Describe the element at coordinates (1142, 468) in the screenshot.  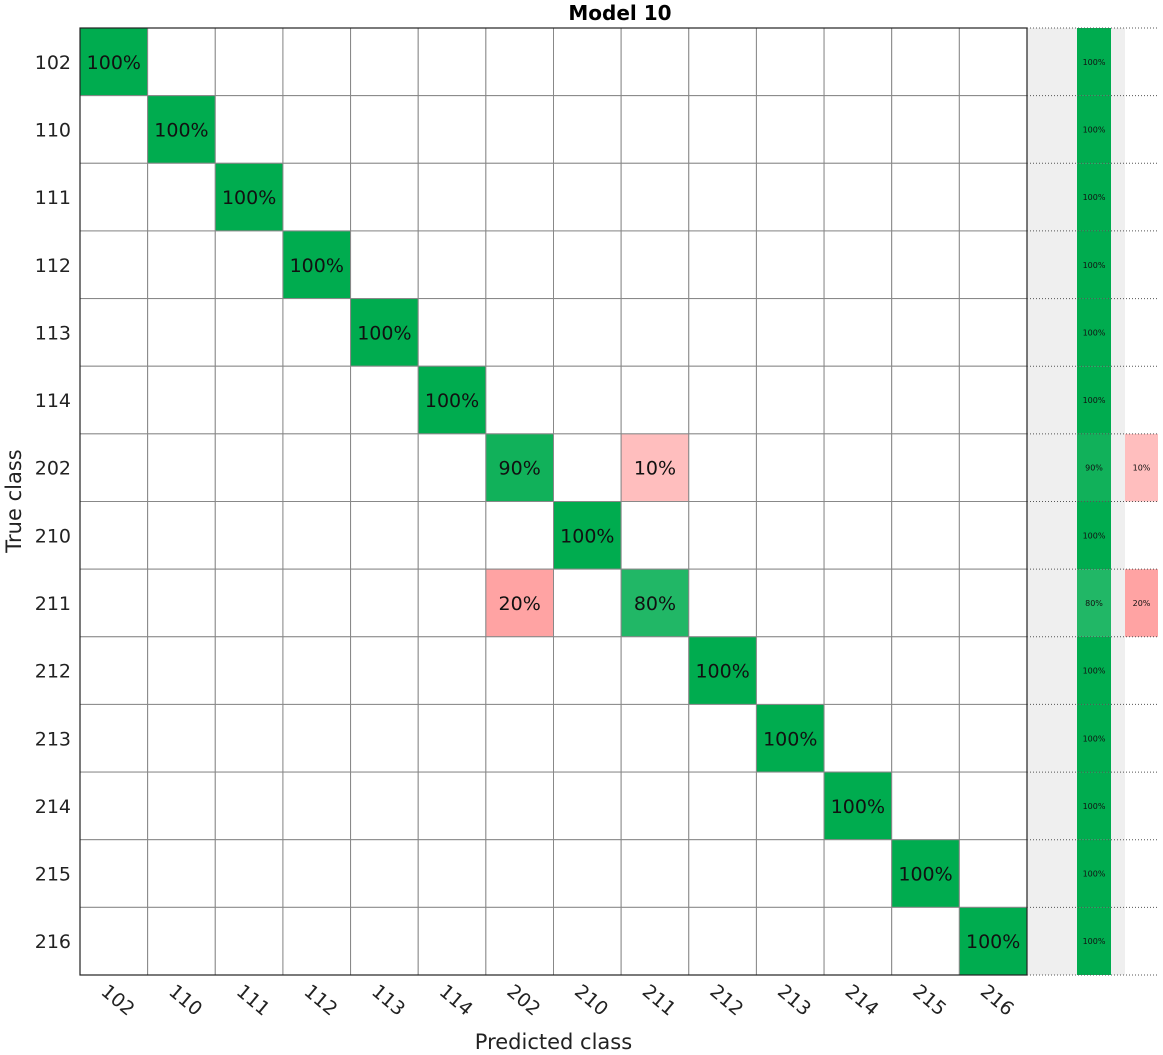
I see `summary-incorrect-label: 10%` at that location.